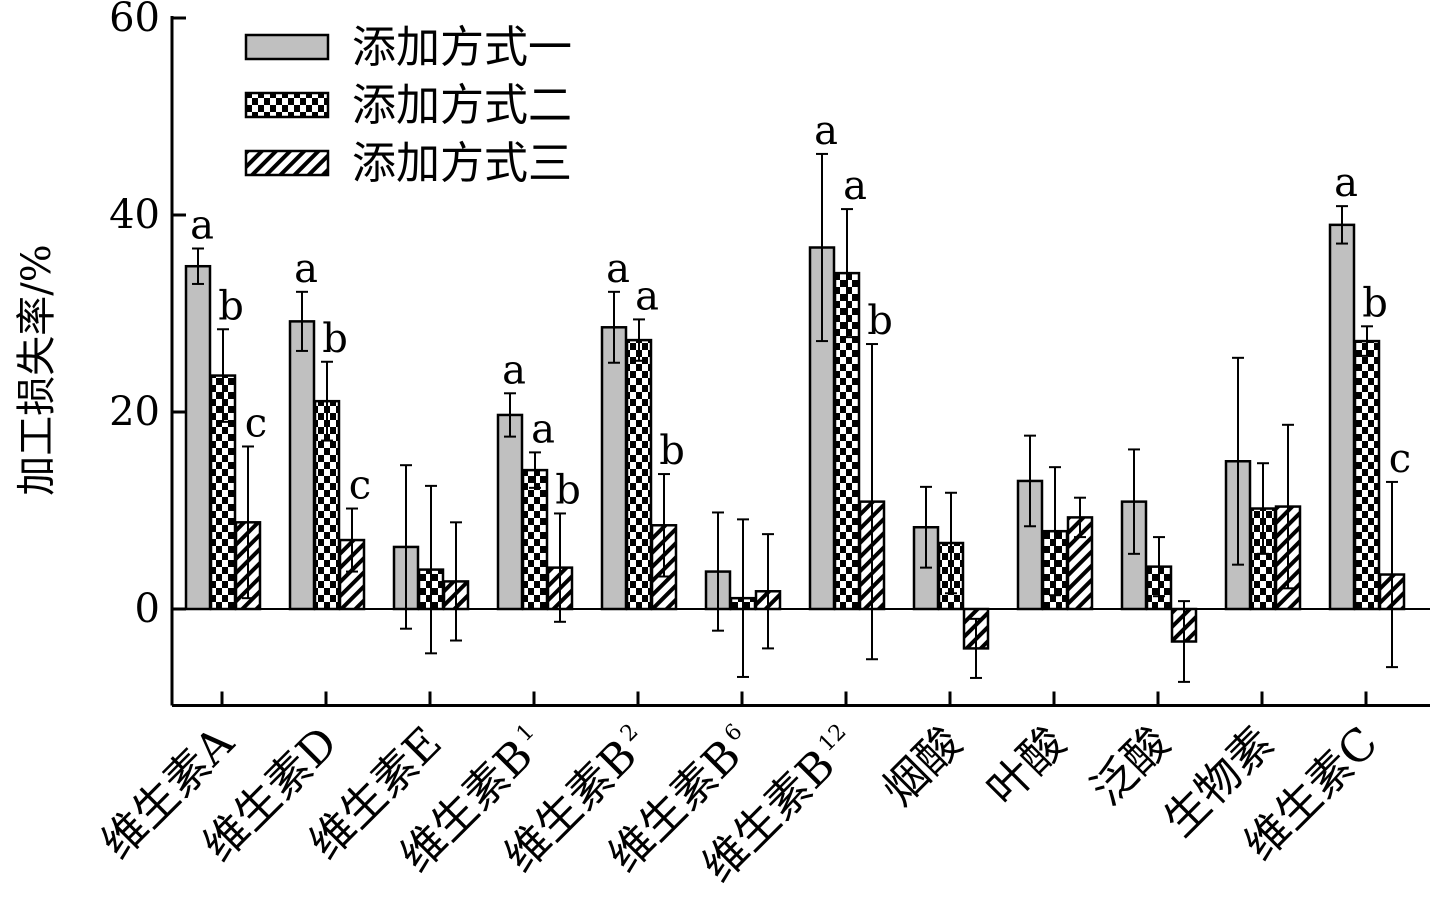  I want to click on legend-label: 添加方式三, so click(462, 163).